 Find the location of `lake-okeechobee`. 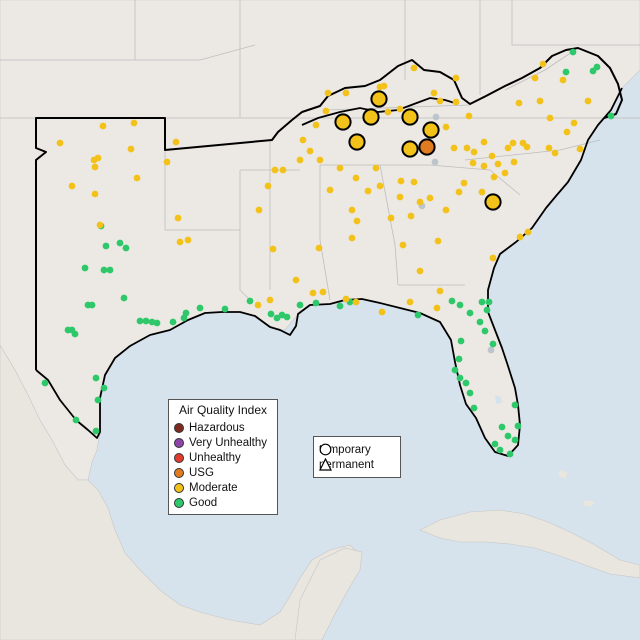

lake-okeechobee is located at coordinates (498, 399).